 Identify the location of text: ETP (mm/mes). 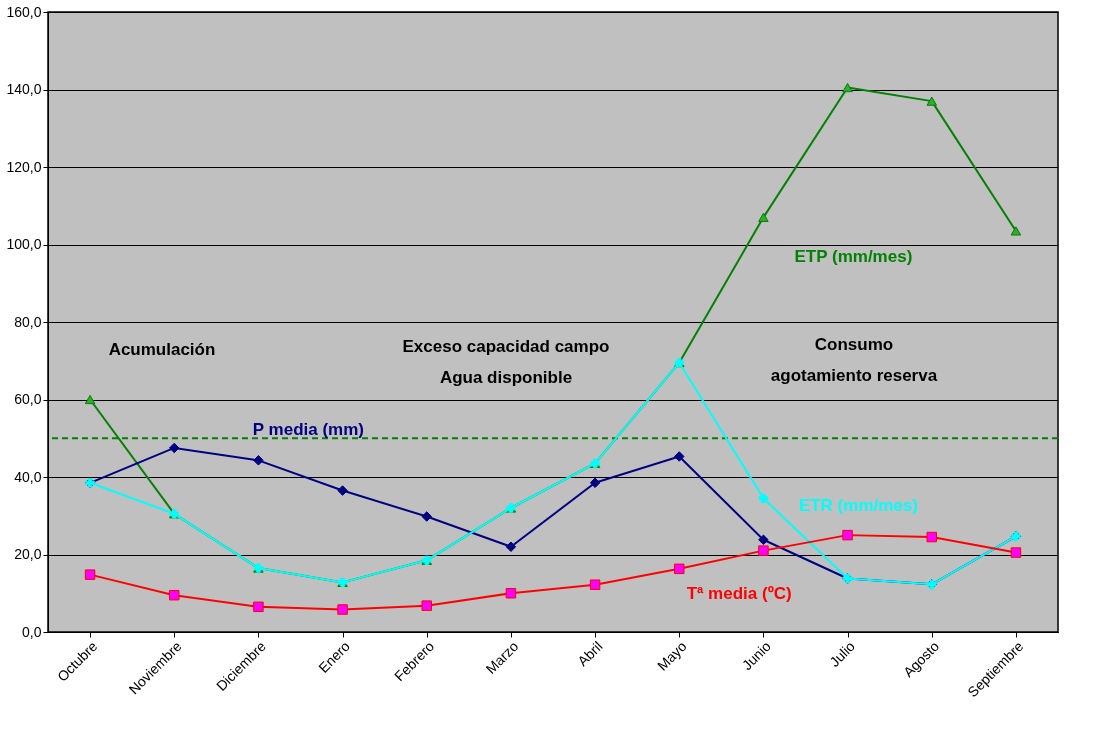
(853, 257).